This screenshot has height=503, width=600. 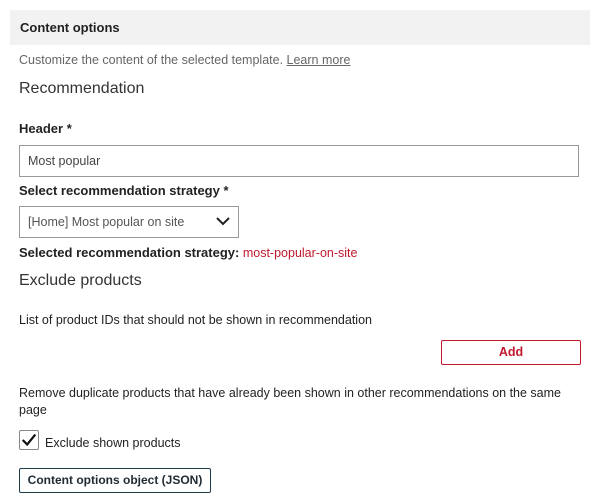 I want to click on strategy-select-value: [Home] Most popular on site, so click(x=106, y=222).